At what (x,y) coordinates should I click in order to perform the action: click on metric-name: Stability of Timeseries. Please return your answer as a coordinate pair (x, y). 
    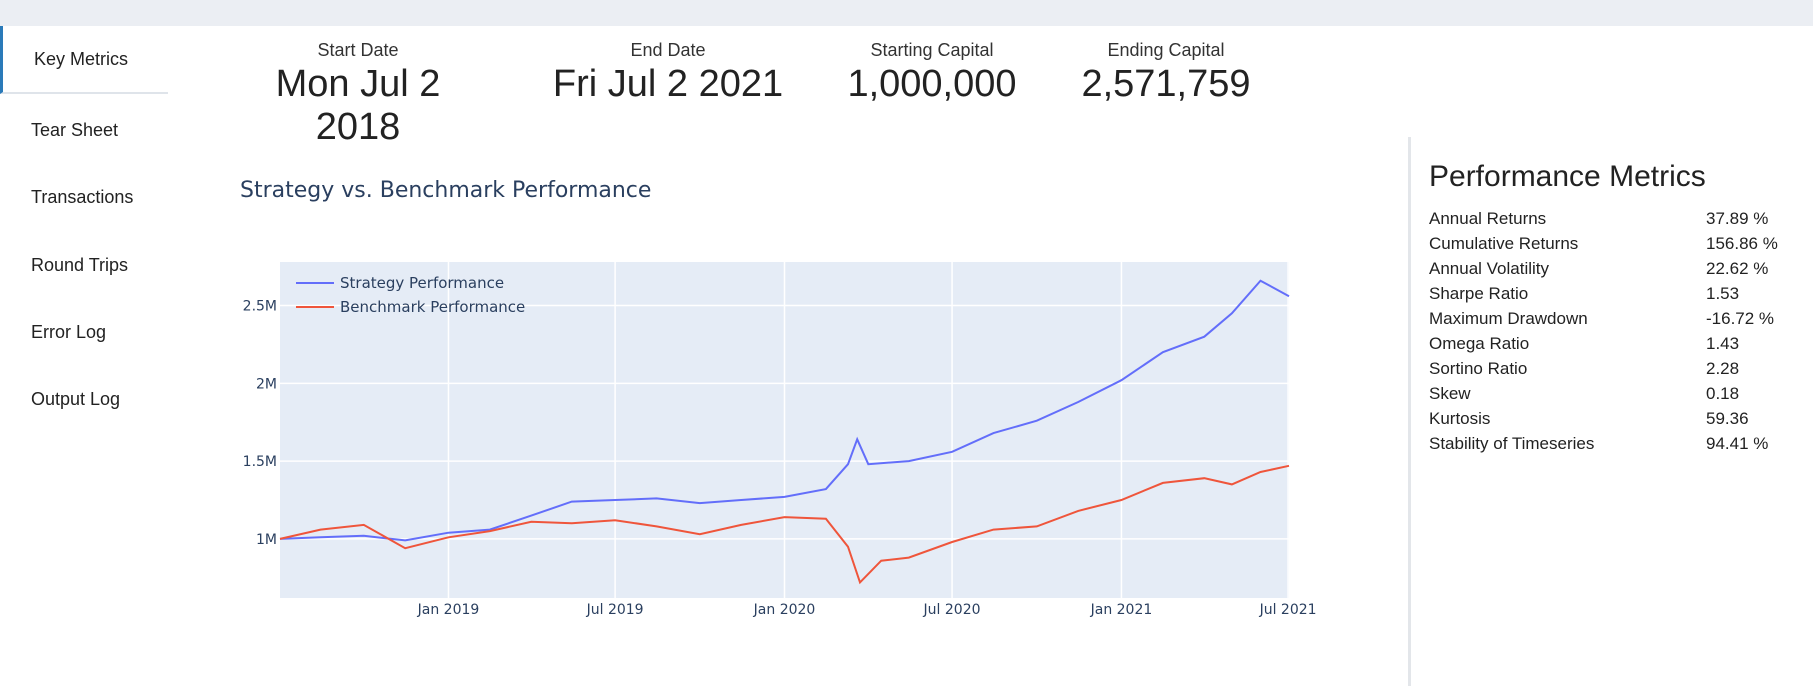
    Looking at the image, I should click on (1512, 443).